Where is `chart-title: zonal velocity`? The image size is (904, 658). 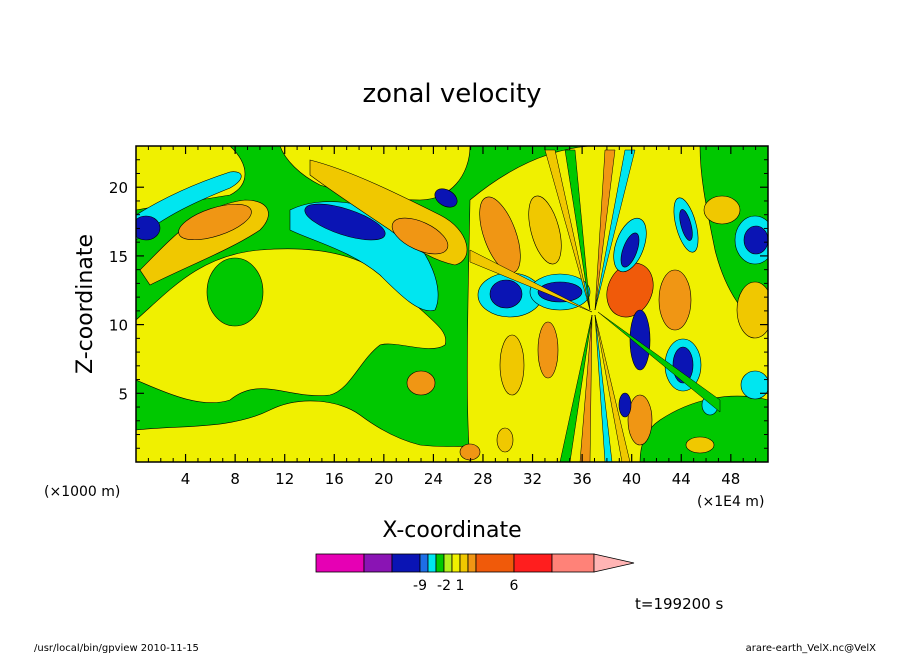 chart-title: zonal velocity is located at coordinates (451, 94).